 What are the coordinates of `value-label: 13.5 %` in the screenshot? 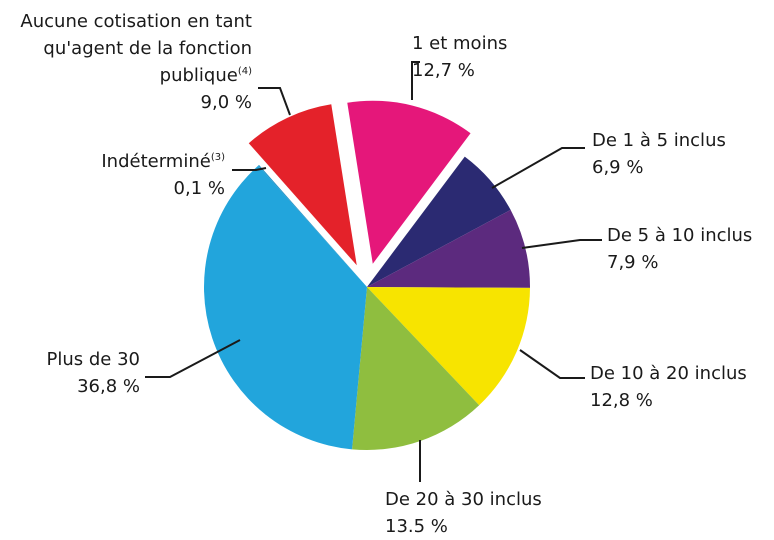 It's located at (416, 526).